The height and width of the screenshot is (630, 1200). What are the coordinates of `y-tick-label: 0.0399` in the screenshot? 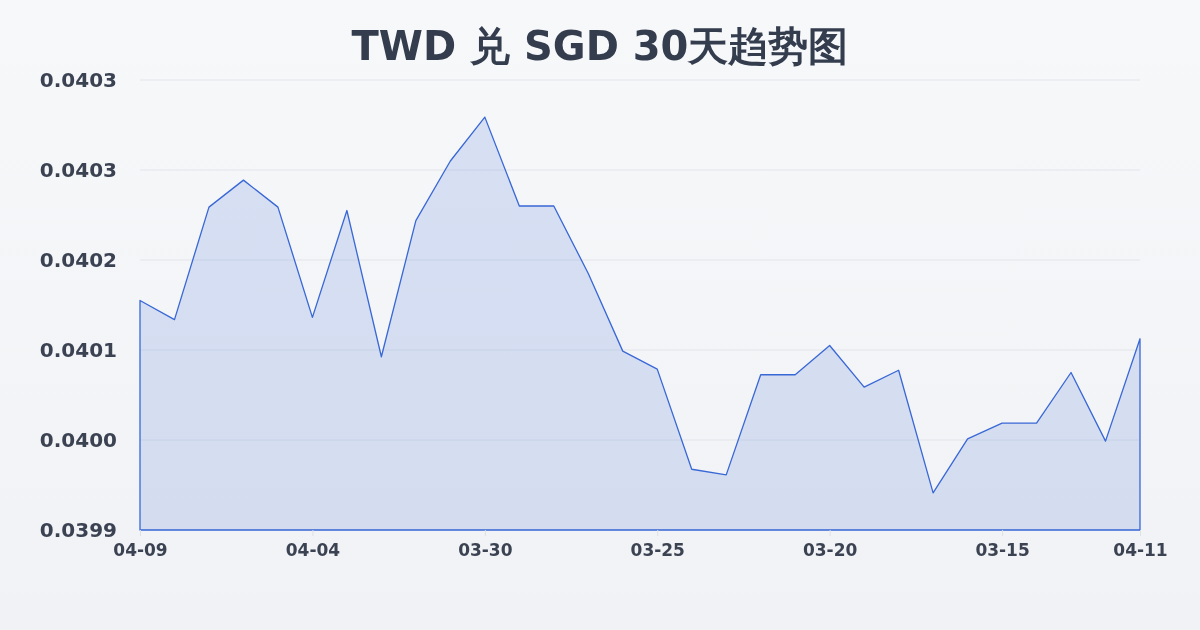 It's located at (78, 529).